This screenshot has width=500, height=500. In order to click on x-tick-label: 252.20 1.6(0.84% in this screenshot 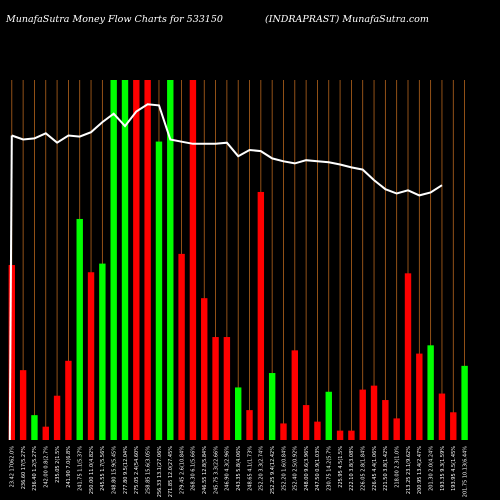, I will do `click(284, 468)`.